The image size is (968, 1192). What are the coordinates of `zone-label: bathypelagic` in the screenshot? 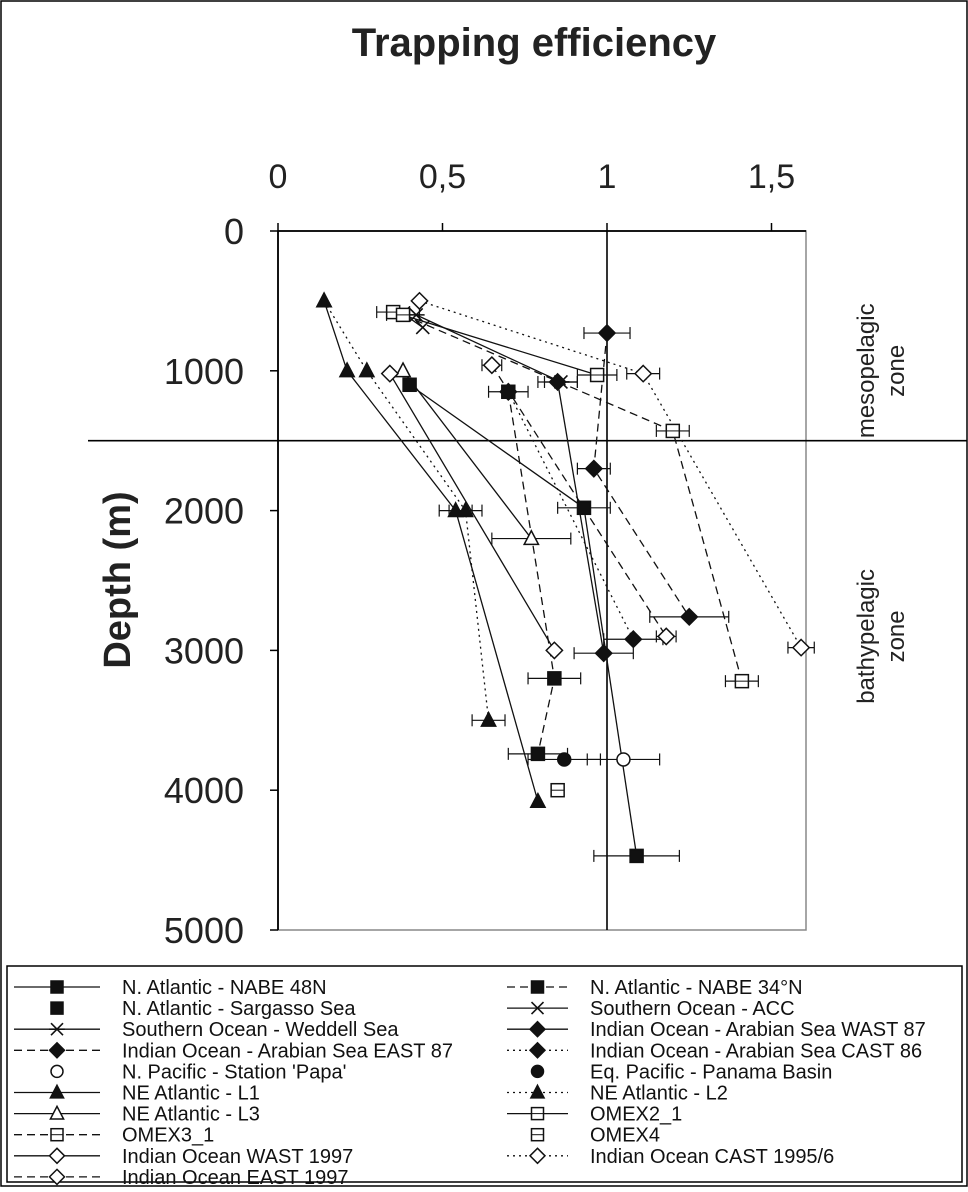 It's located at (866, 636).